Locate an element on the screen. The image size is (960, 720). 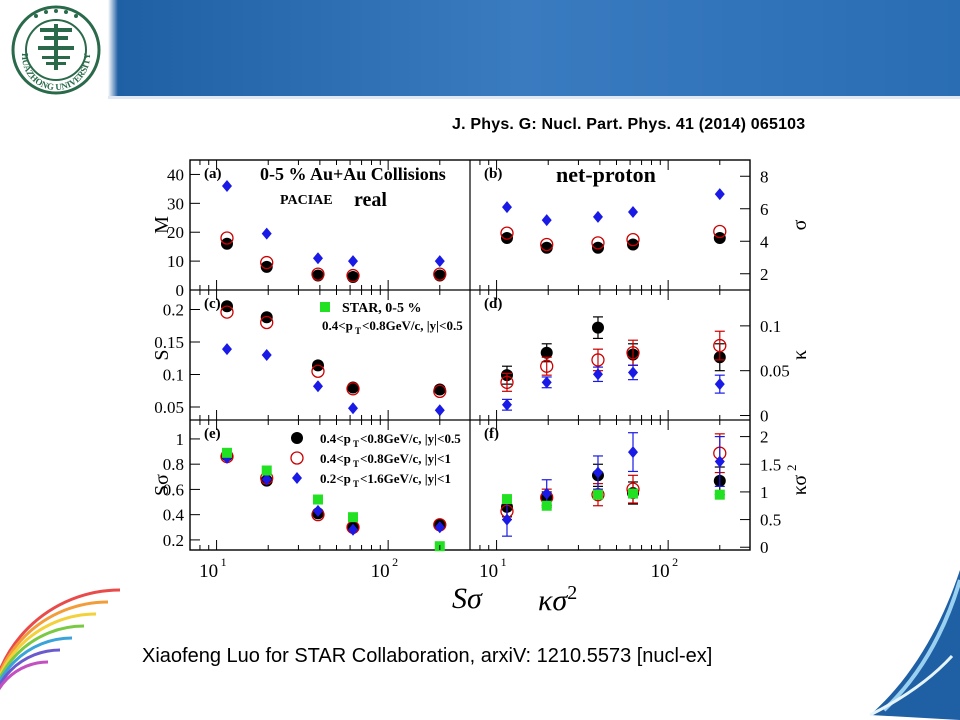
panel-f-ytick-label: 2 is located at coordinates (764, 437).